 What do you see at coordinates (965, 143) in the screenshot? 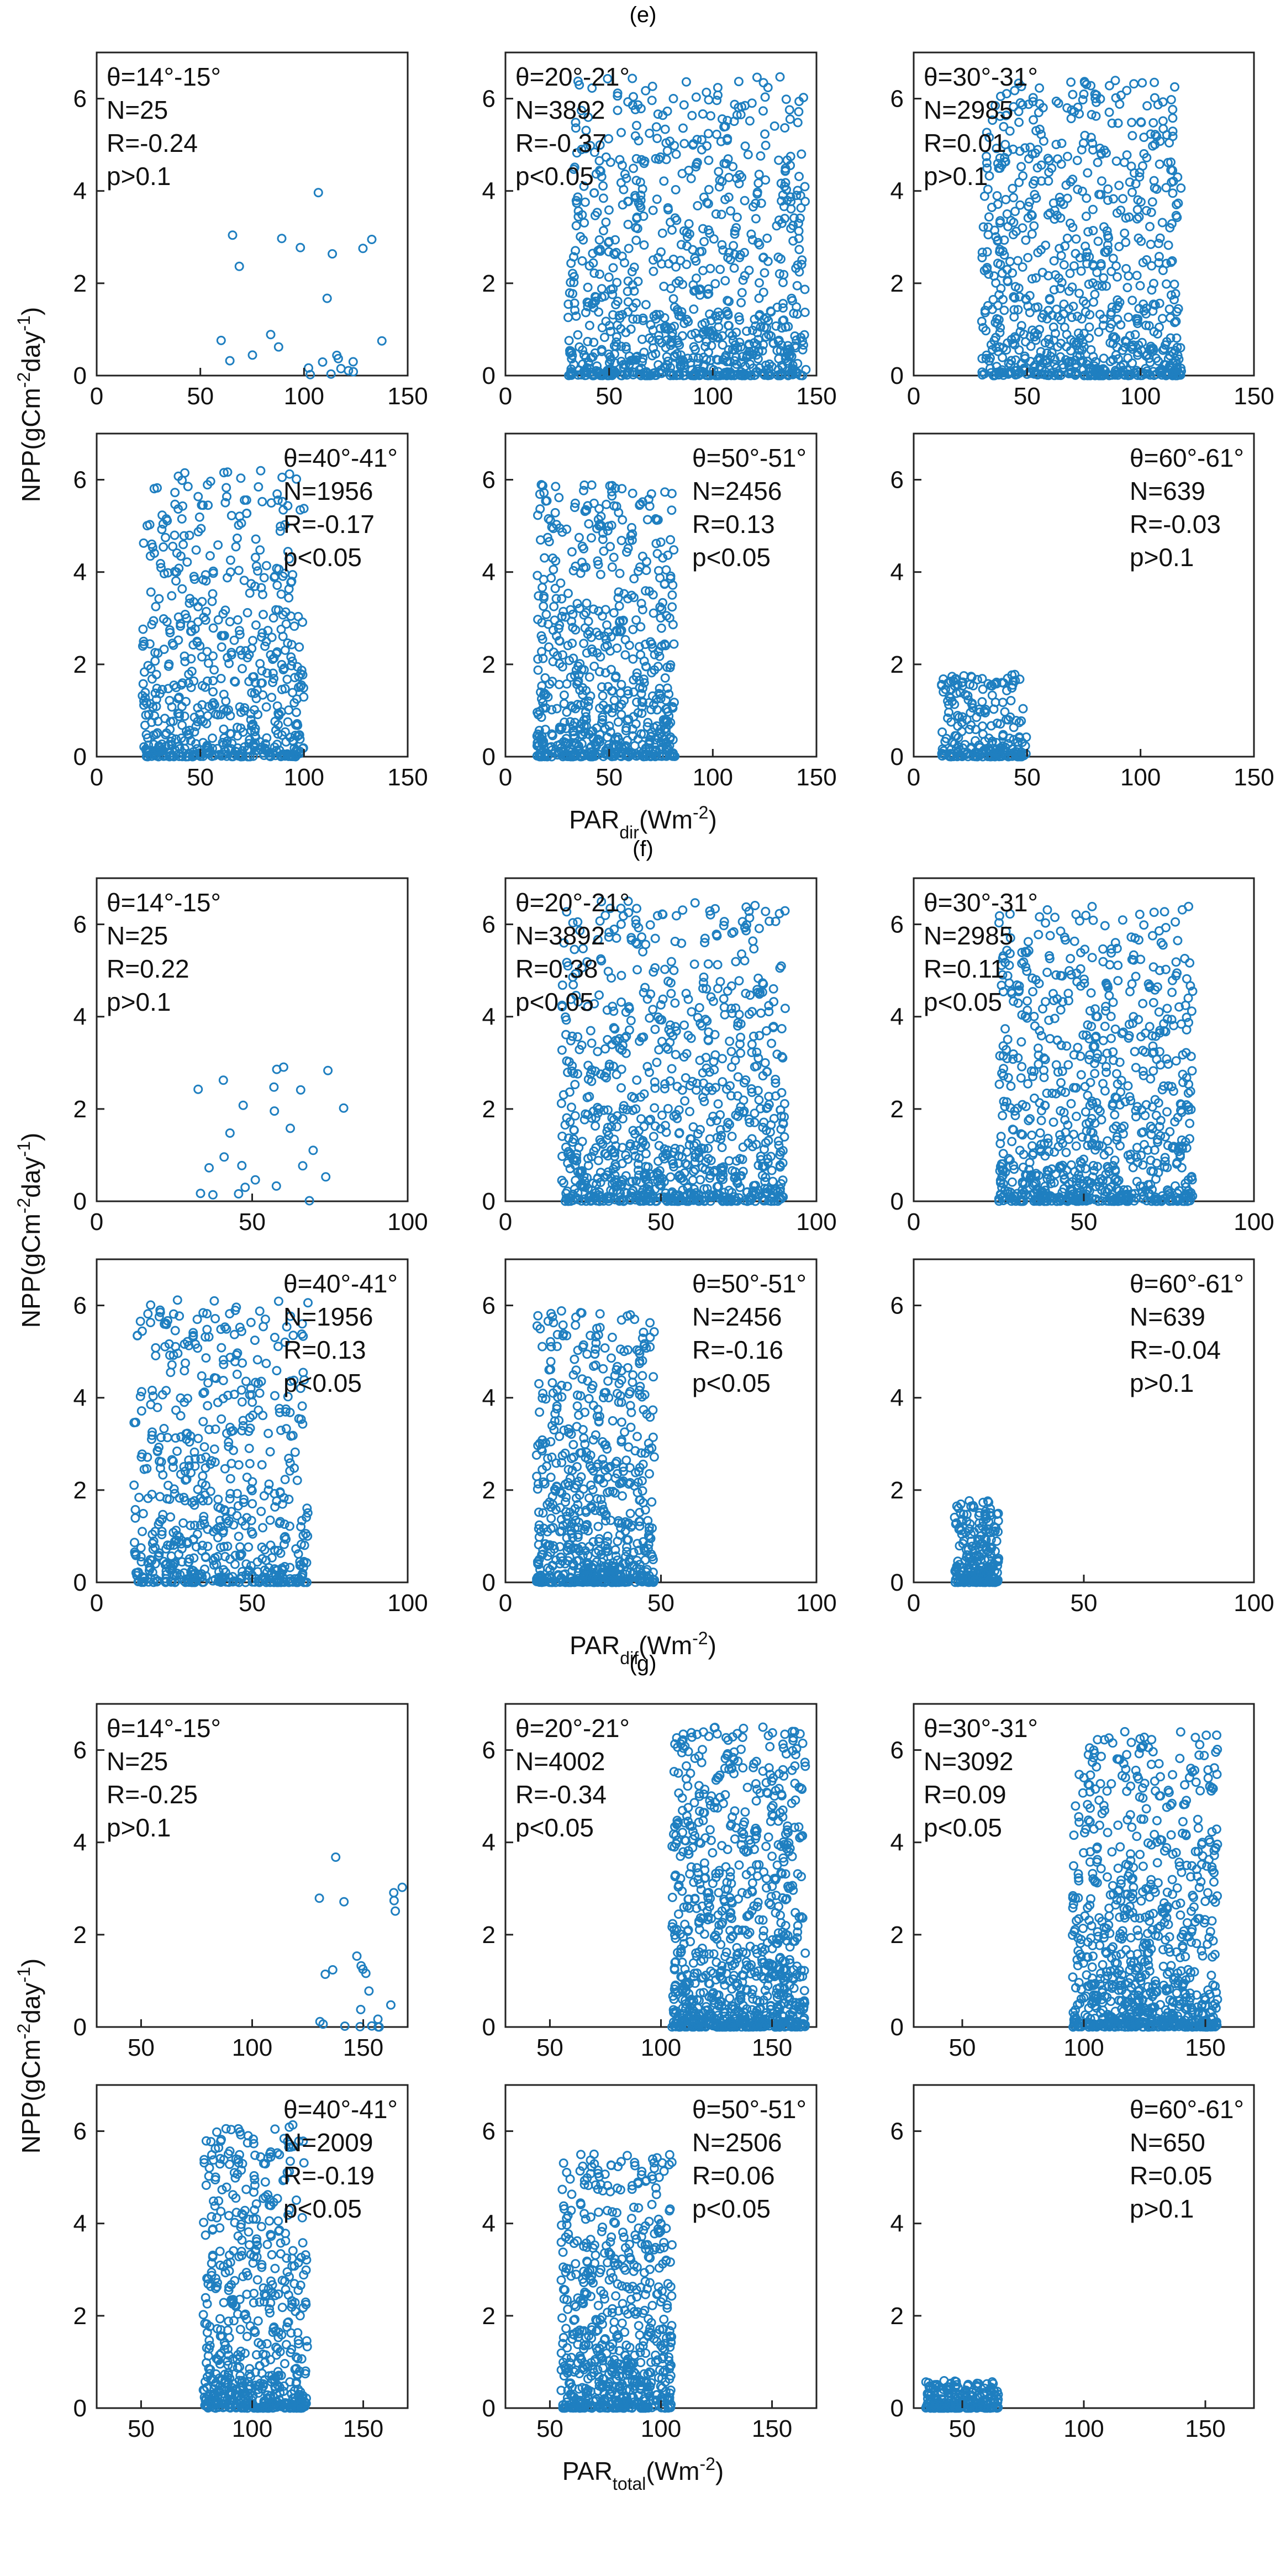
I see `annotation-line: R=0.01` at bounding box center [965, 143].